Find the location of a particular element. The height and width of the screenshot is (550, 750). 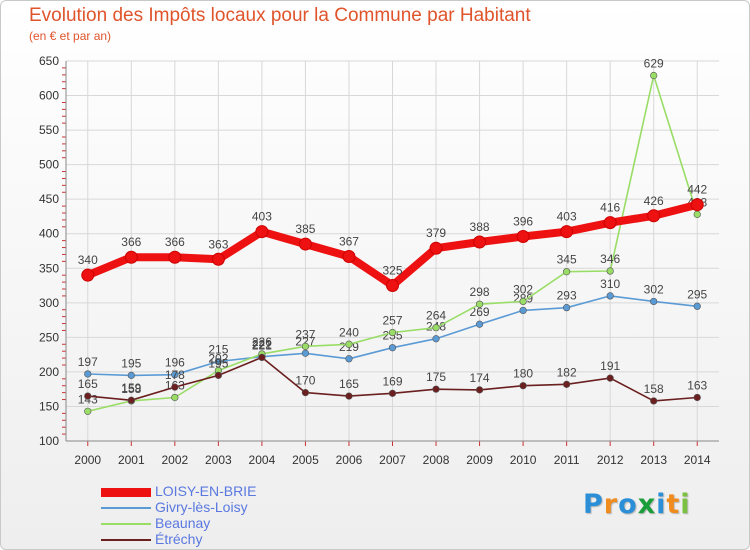

legend-item: Beaunay is located at coordinates (231, 523).